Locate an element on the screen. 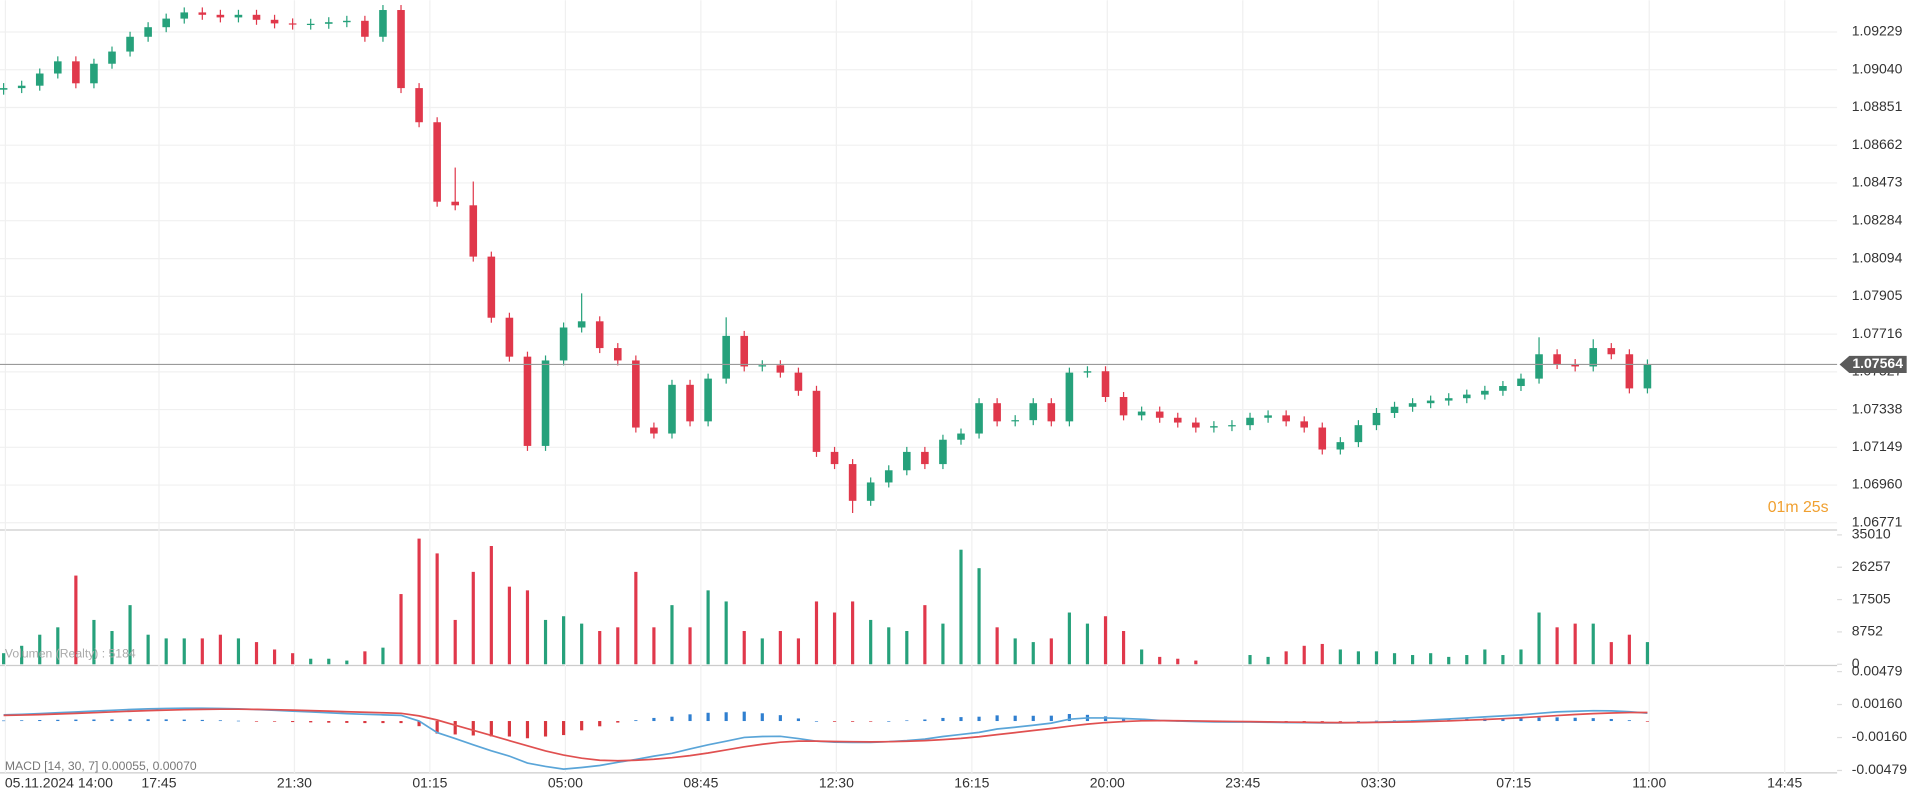 The width and height of the screenshot is (1914, 800). y-tick-label: 1.08094 is located at coordinates (1877, 257).